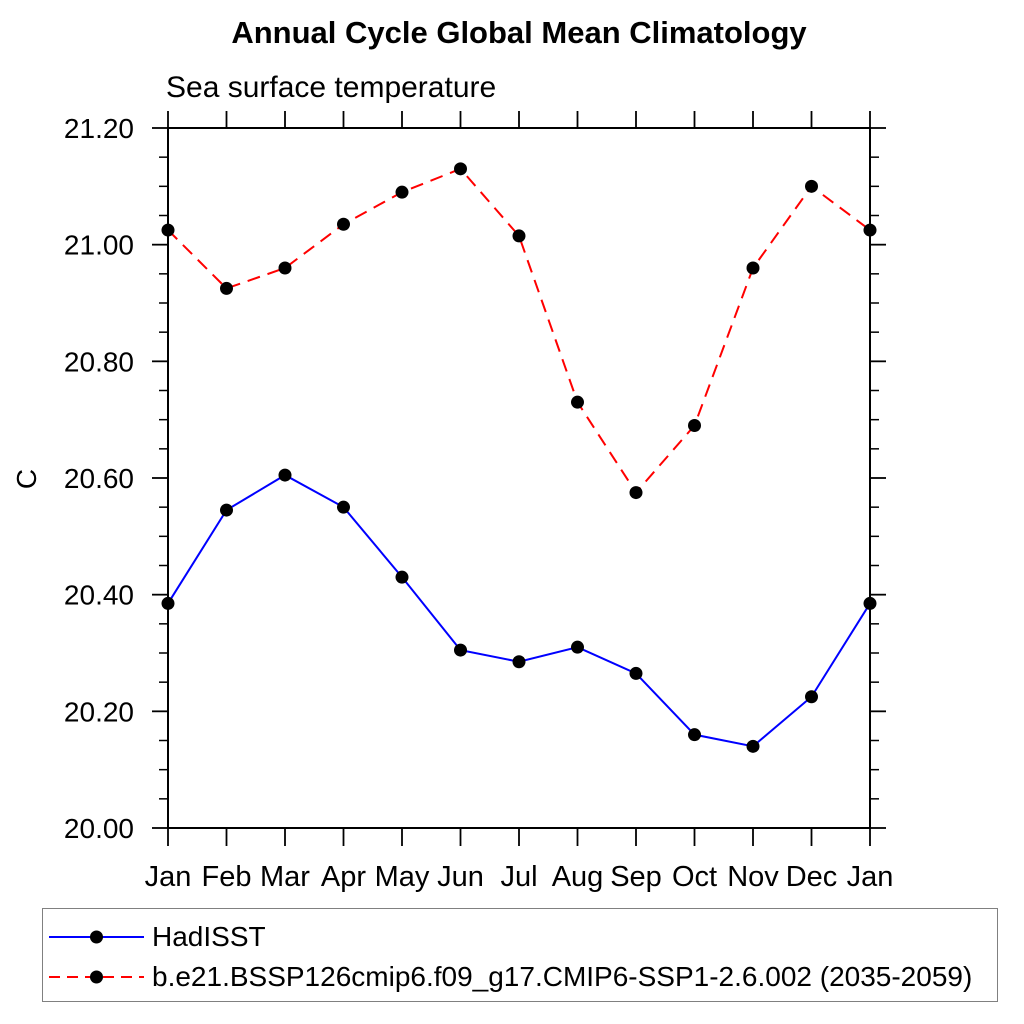 Image resolution: width=1024 pixels, height=1024 pixels. I want to click on x-tick-label: Dec, so click(812, 877).